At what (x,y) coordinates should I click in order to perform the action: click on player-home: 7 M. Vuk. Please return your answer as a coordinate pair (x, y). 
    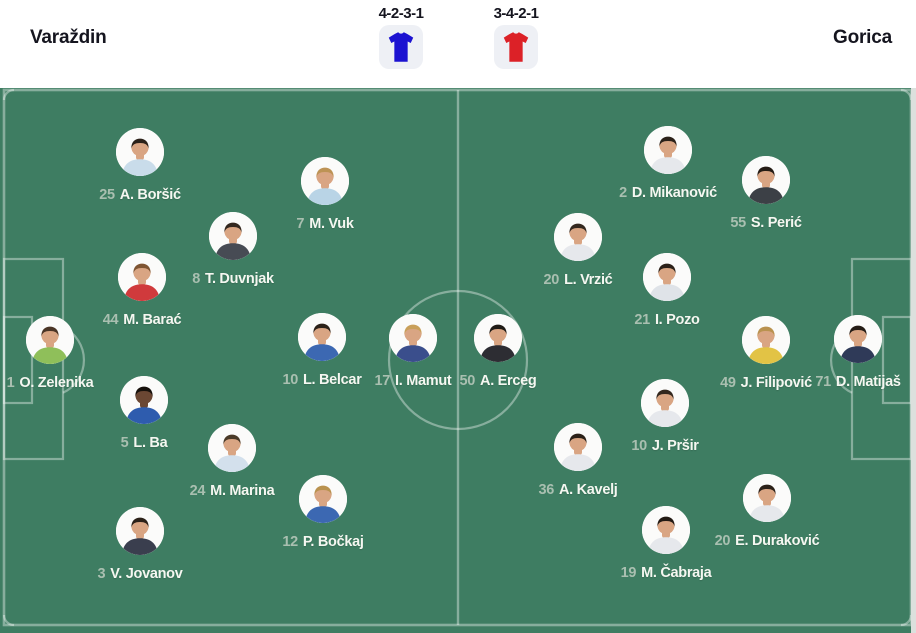
    Looking at the image, I should click on (325, 194).